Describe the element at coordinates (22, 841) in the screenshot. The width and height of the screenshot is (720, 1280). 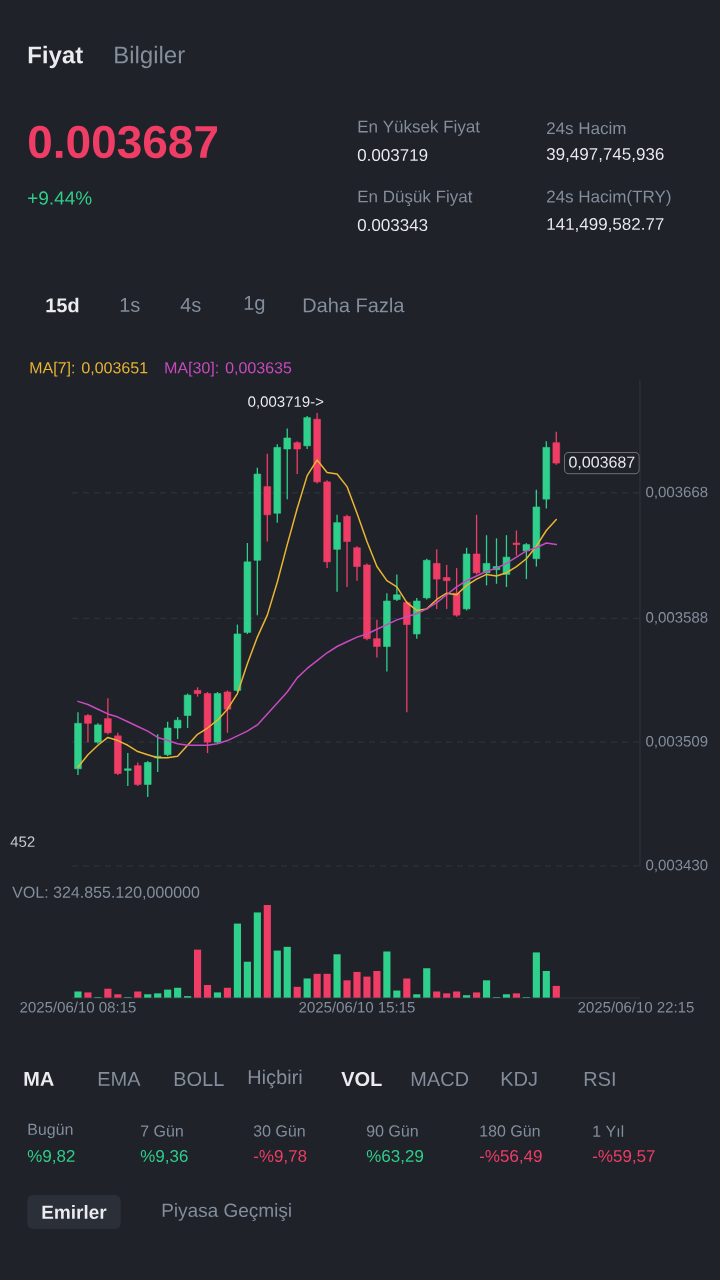
I see `text: 452` at that location.